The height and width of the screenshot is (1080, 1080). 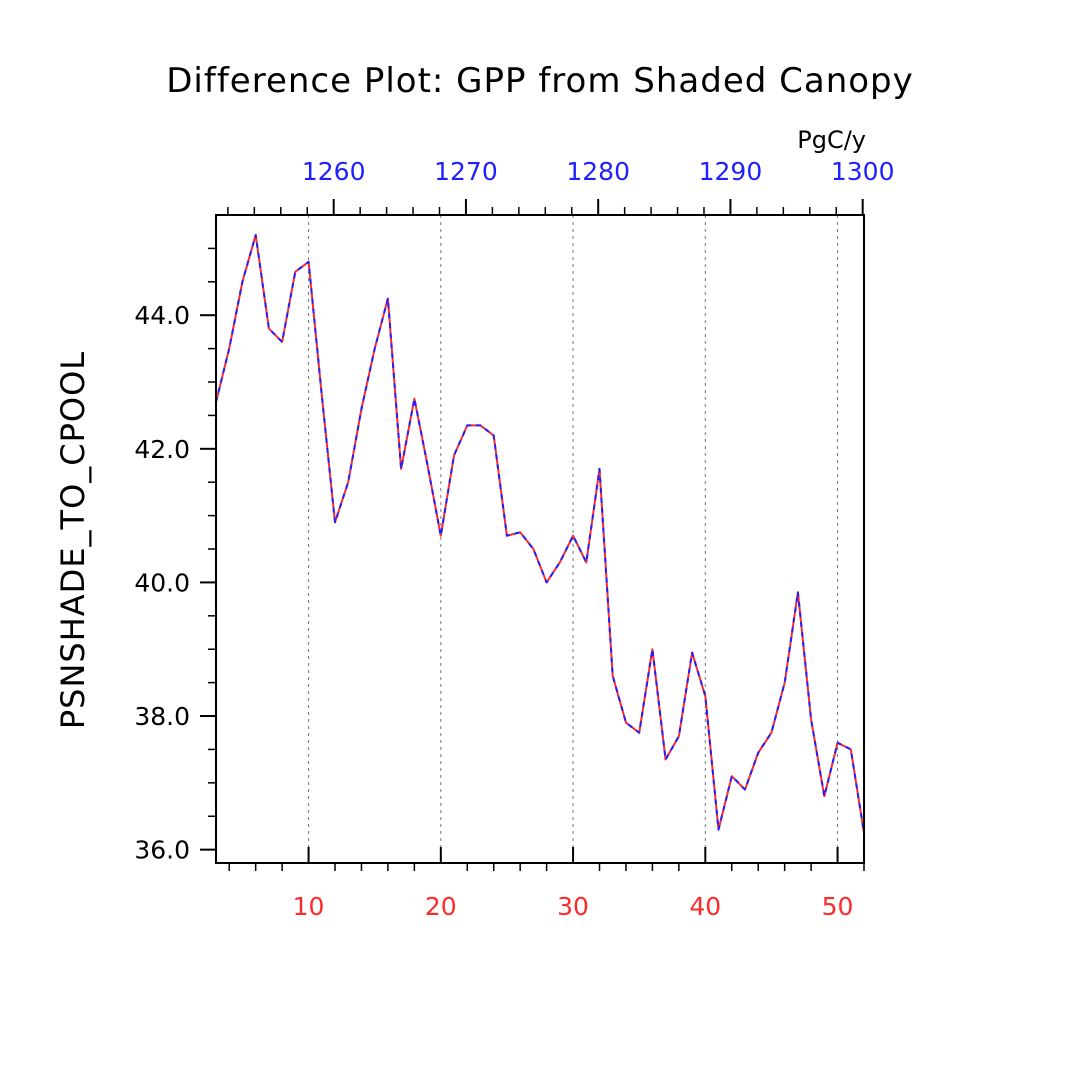 What do you see at coordinates (540, 81) in the screenshot?
I see `chart-title: Difference Plot: GPP from Shaded Canopy` at bounding box center [540, 81].